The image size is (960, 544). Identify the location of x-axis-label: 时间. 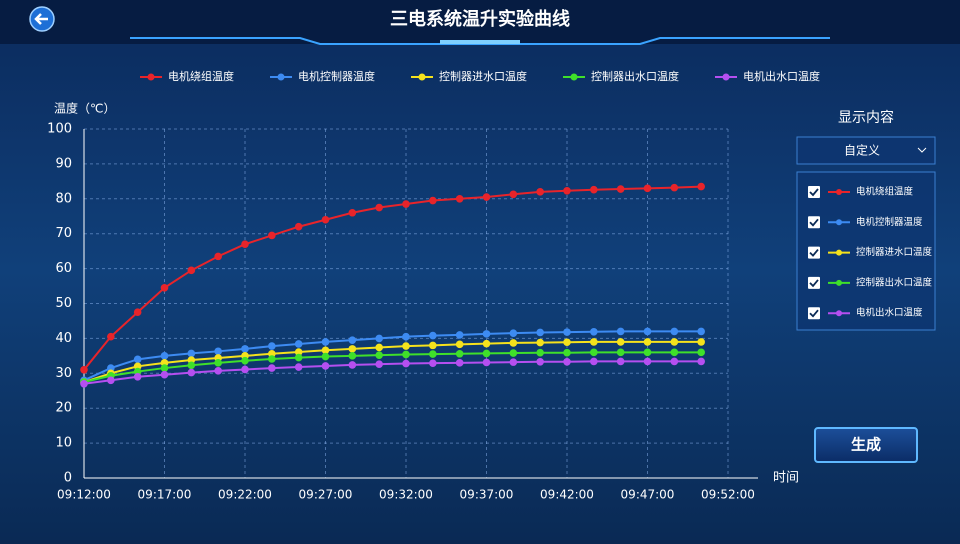
(786, 478).